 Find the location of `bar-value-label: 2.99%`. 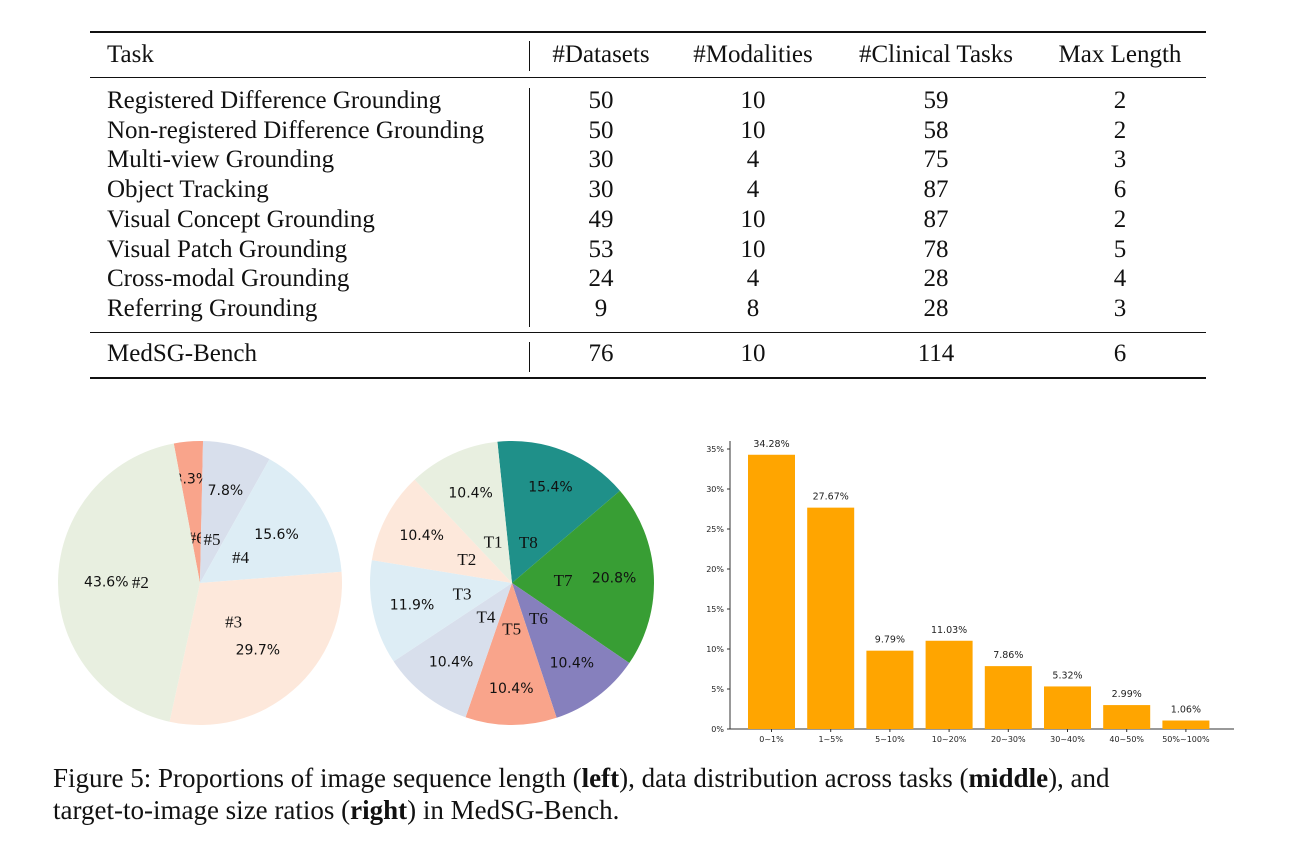

bar-value-label: 2.99% is located at coordinates (1127, 694).